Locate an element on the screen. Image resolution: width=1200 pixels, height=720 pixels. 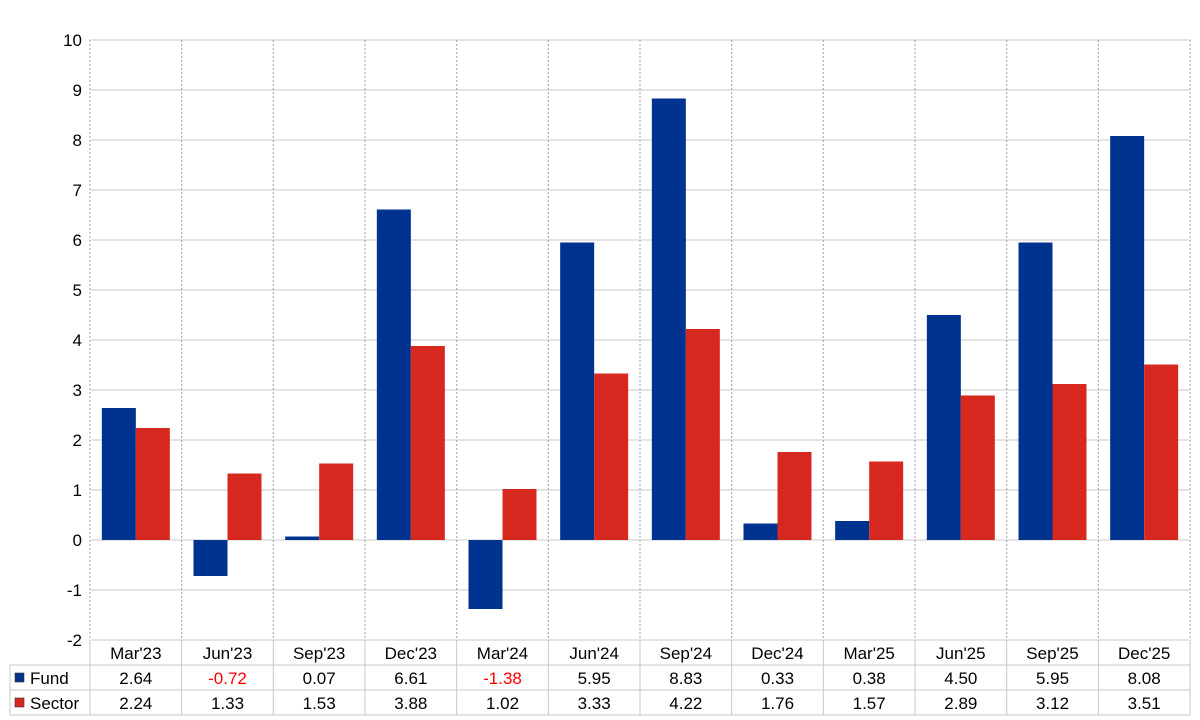
data-label: 2.89 is located at coordinates (960, 703).